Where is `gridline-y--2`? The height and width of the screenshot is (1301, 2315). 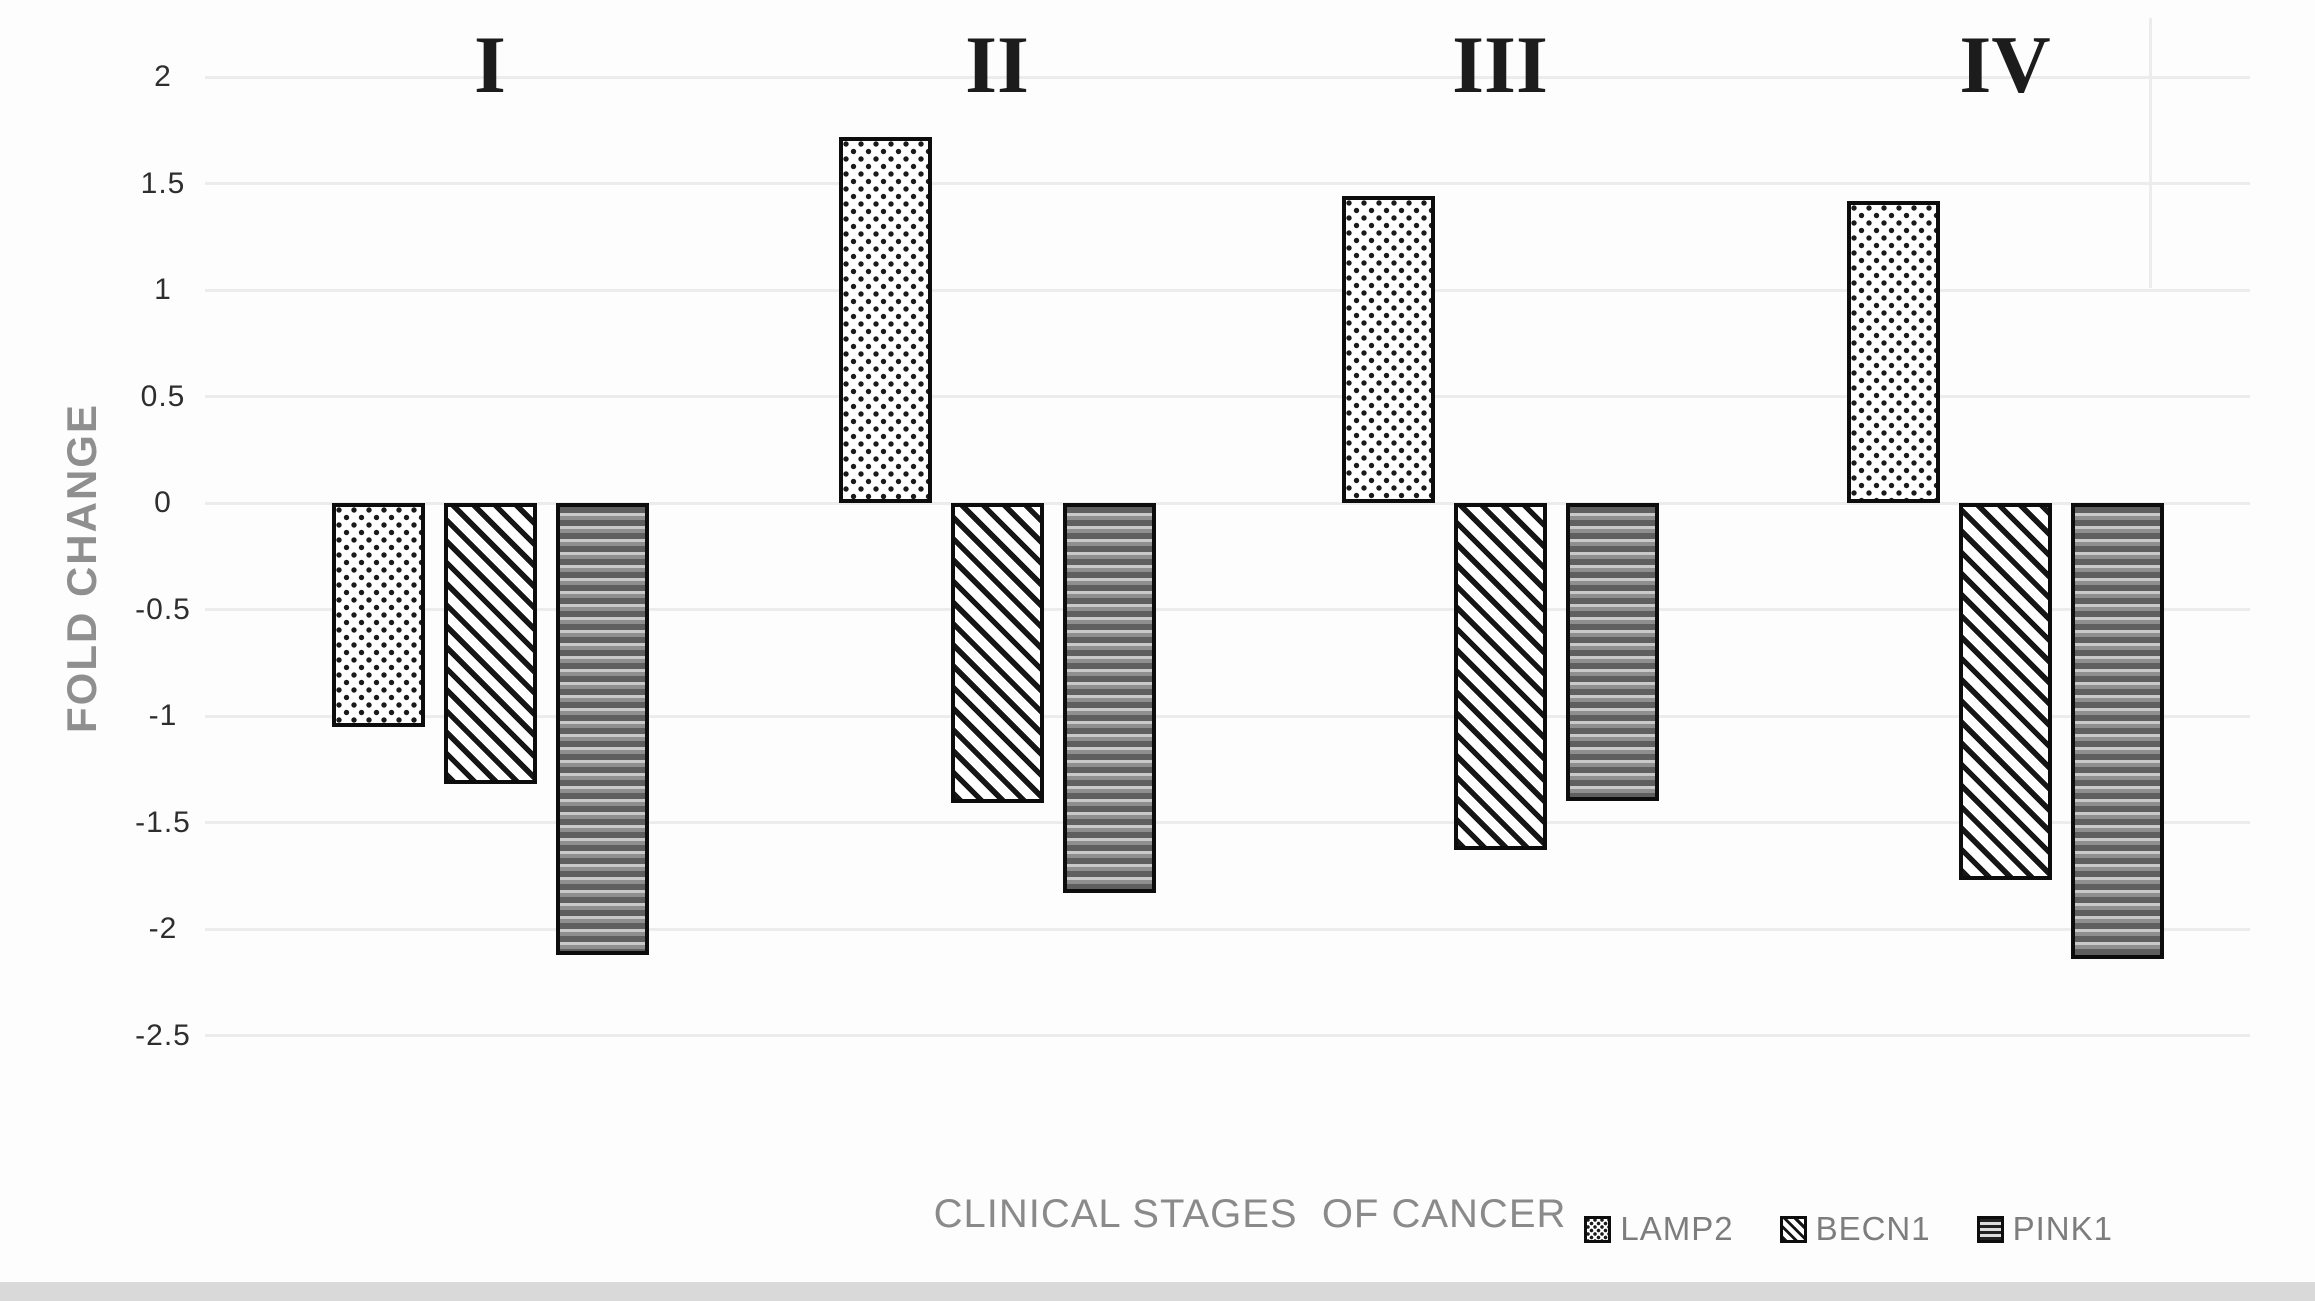
gridline-y--2 is located at coordinates (1227, 929).